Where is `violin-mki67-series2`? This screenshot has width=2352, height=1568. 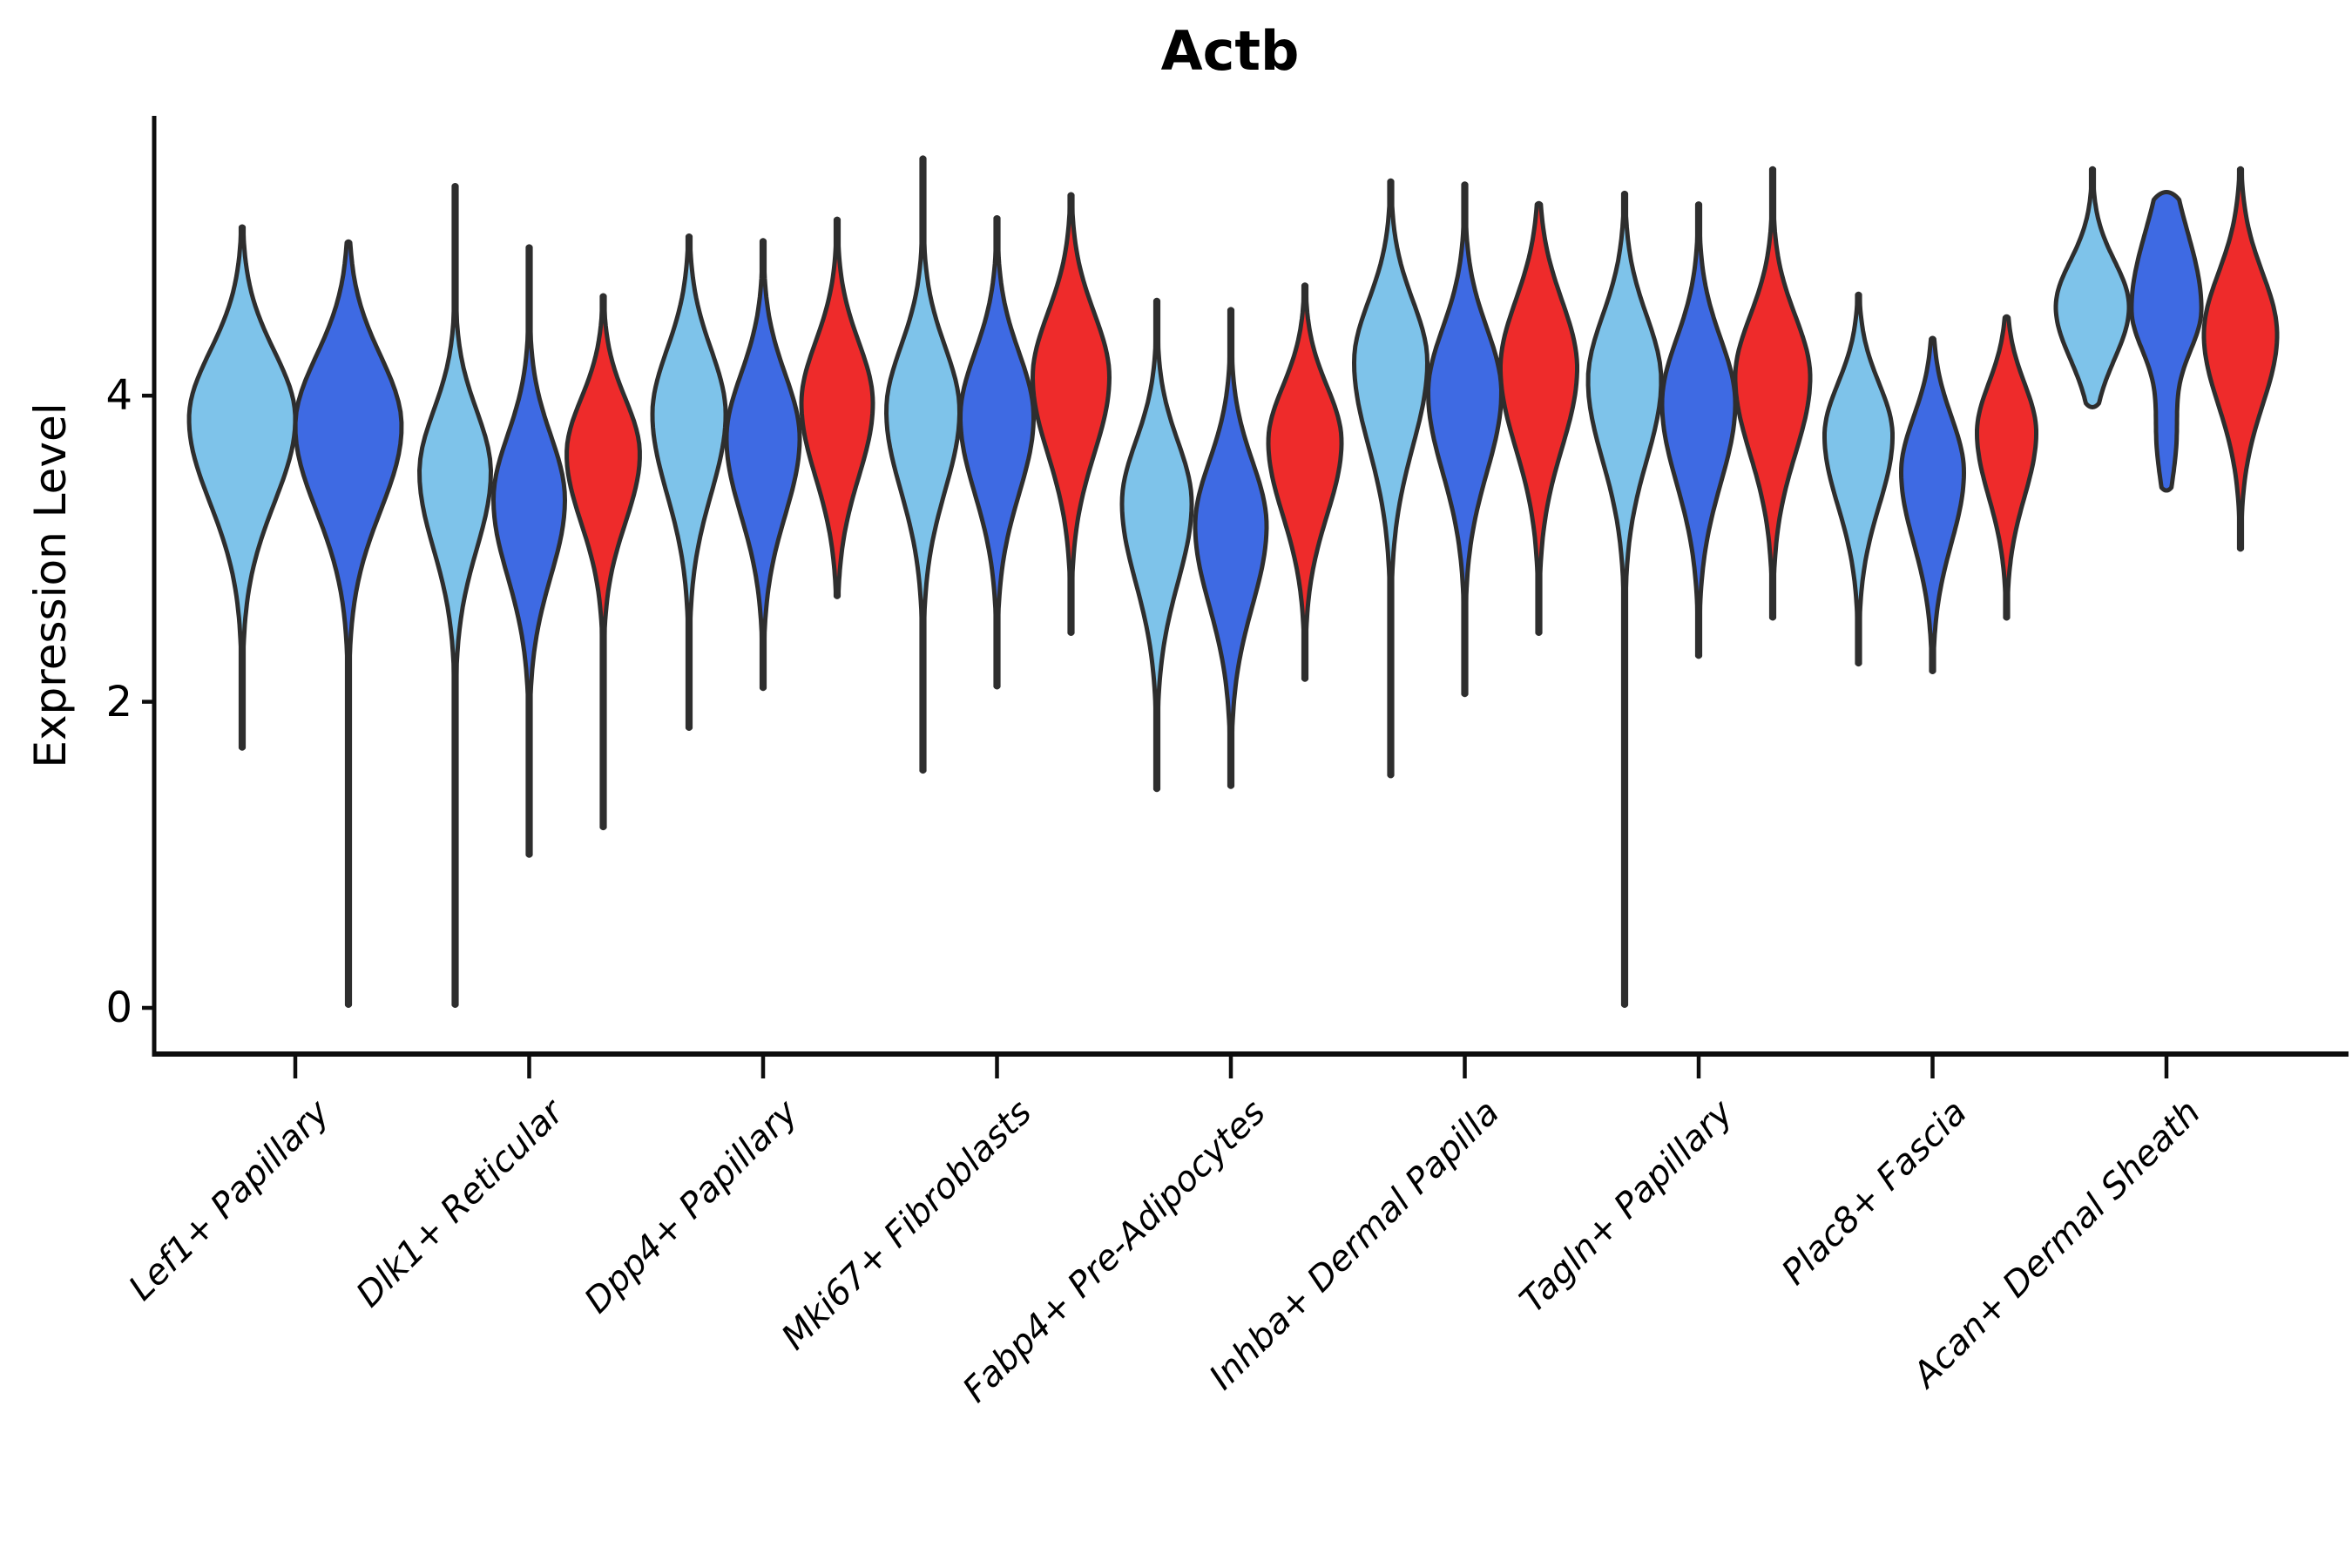 violin-mki67-series2 is located at coordinates (997, 452).